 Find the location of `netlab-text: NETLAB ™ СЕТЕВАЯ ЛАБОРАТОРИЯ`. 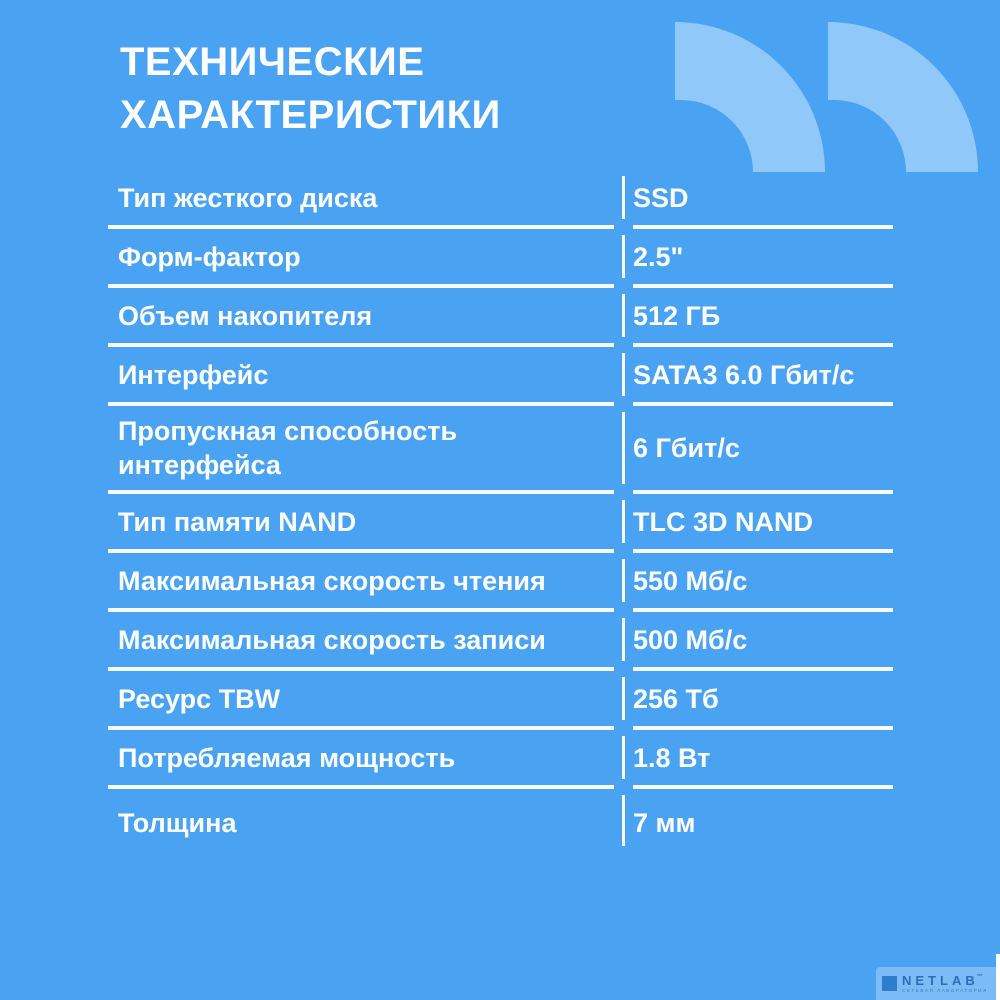

netlab-text: NETLAB ™ СЕТЕВАЯ ЛАБОРАТОРИЯ is located at coordinates (945, 984).